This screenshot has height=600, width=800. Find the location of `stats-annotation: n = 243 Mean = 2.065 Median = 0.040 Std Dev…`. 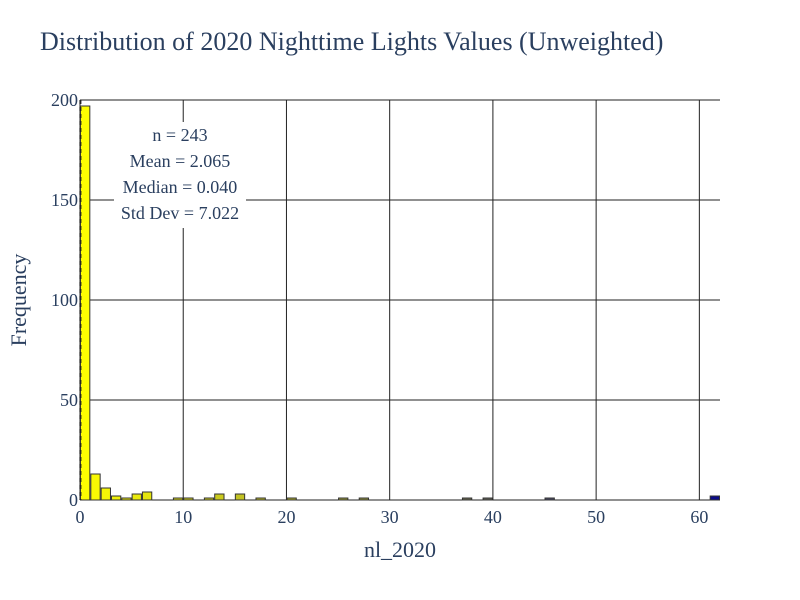

stats-annotation: n = 243 Mean = 2.065 Median = 0.040 Std Dev… is located at coordinates (180, 175).